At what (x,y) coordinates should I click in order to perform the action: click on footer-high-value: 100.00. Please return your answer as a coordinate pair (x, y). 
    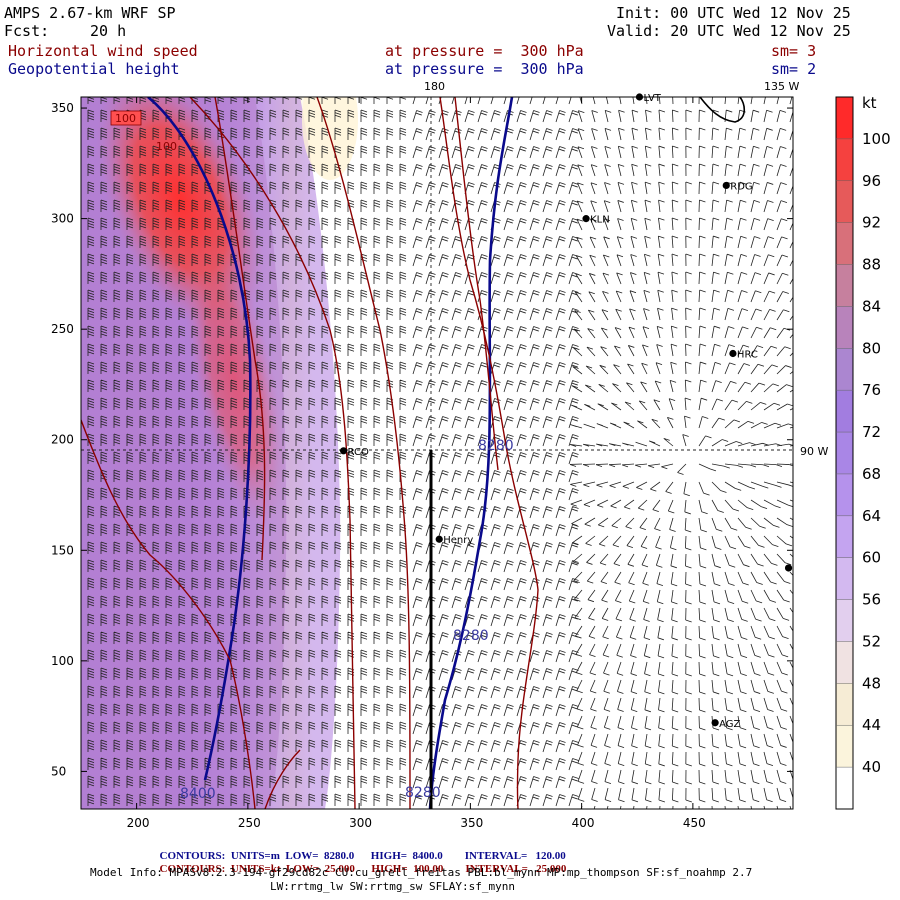
    Looking at the image, I should click on (428, 869).